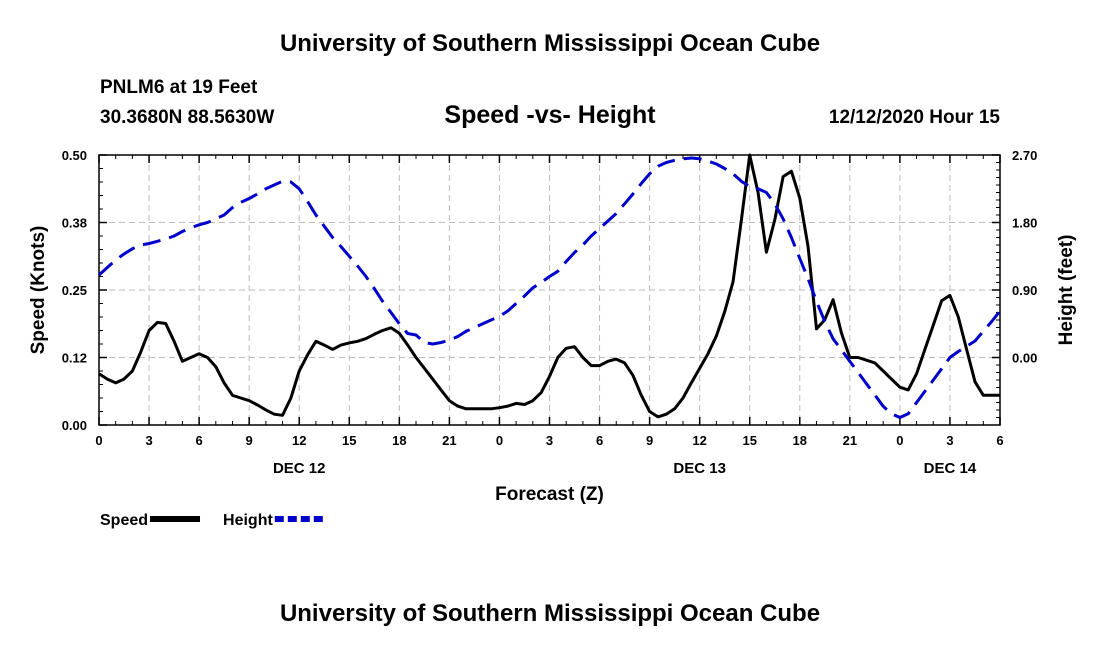 This screenshot has width=1100, height=650. I want to click on y-left-tick-label: 0.25, so click(74, 290).